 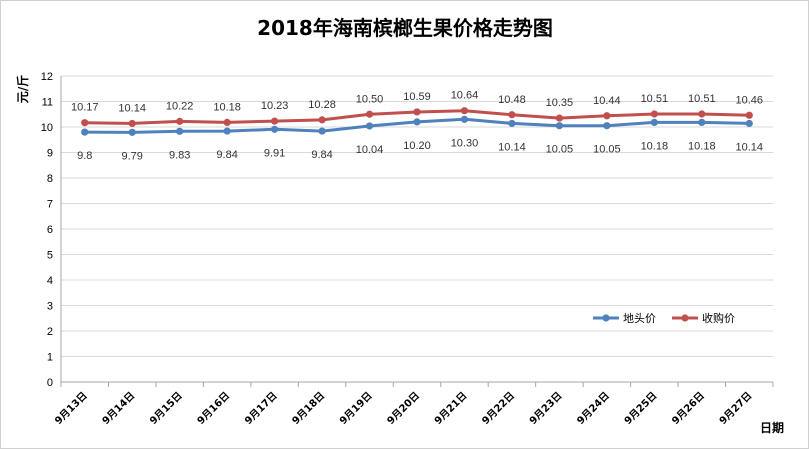 What do you see at coordinates (50, 281) in the screenshot?
I see `y-tick-label: 4` at bounding box center [50, 281].